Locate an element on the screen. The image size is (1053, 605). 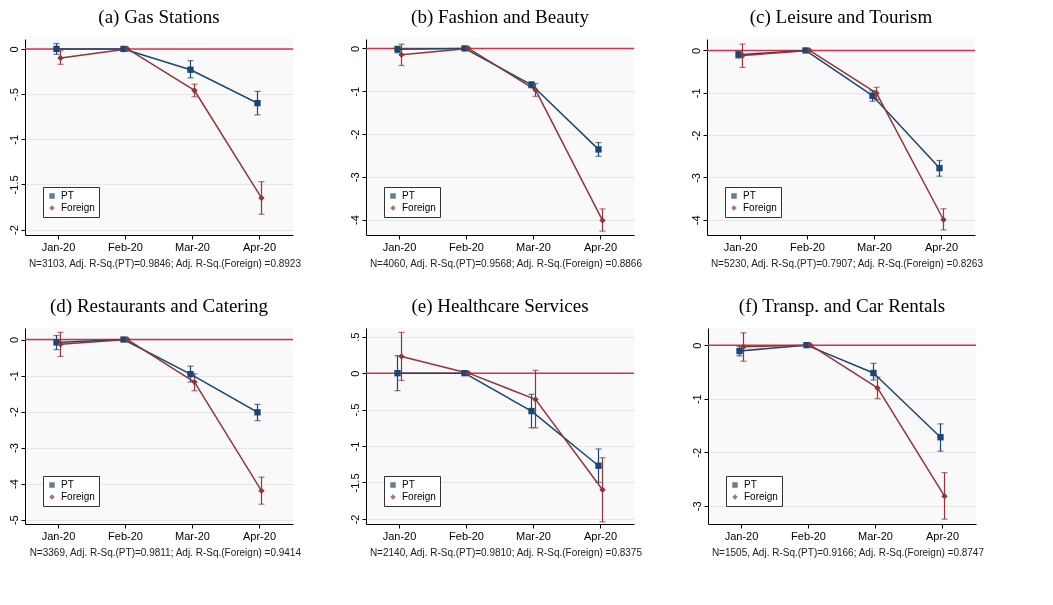
text: N=3103, Adj. R-Sq.(PT)=0.9846; Adj. R-Sq.(Foreign) =0.8923 is located at coordinates (165, 263).